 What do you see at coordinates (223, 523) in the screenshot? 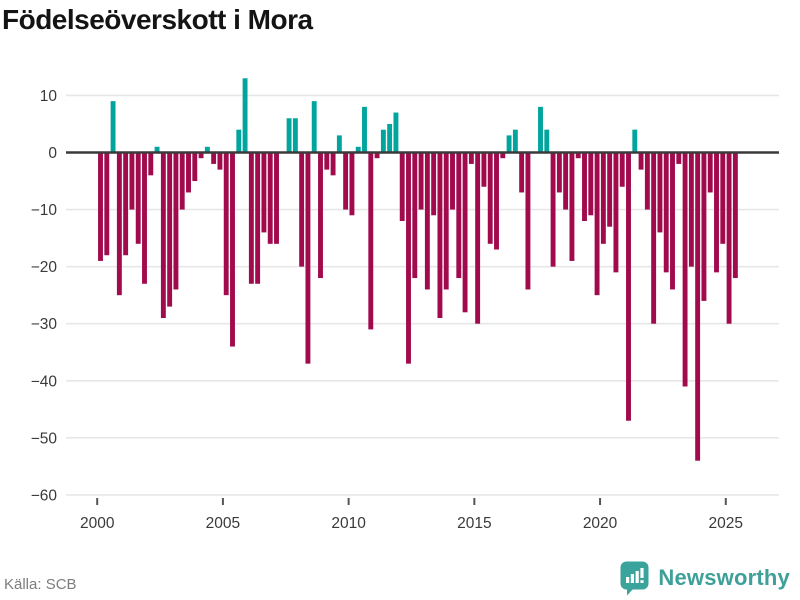
I see `x-axis-tick-label: 2005` at bounding box center [223, 523].